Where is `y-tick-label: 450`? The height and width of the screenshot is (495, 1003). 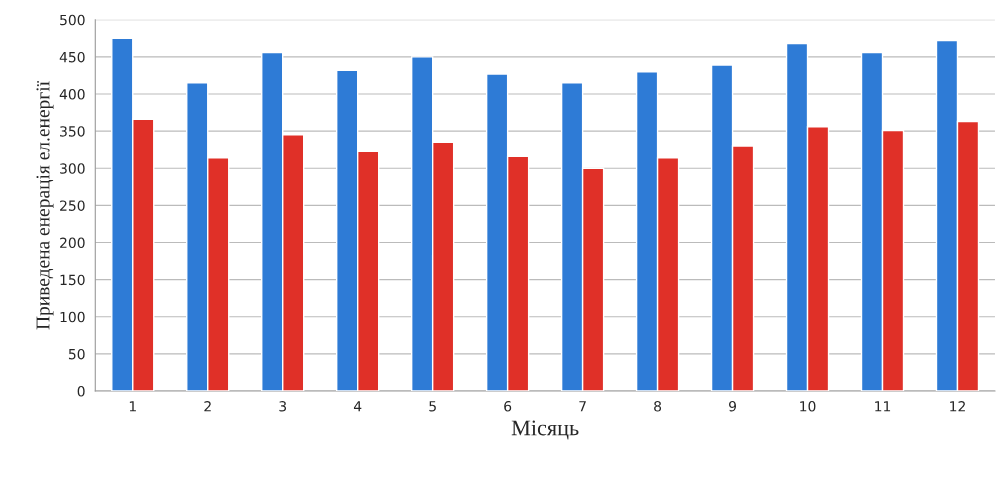
y-tick-label: 450 is located at coordinates (72, 57).